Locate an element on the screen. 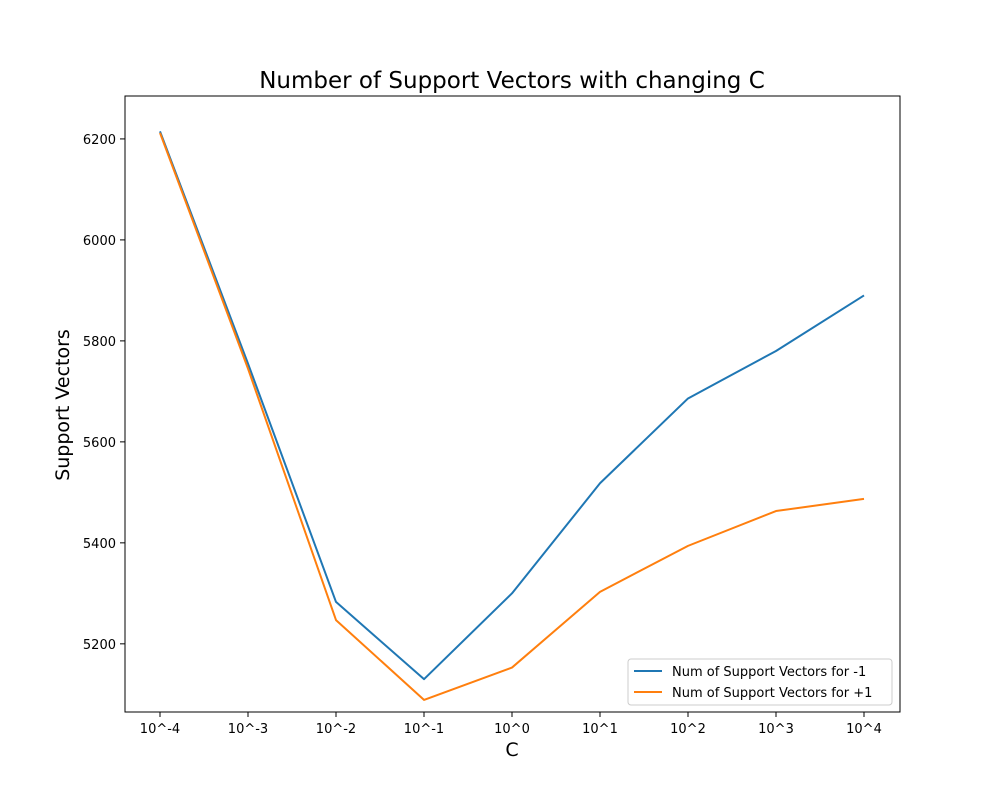 The width and height of the screenshot is (1000, 800). x-tick-label: 10^0 is located at coordinates (512, 729).